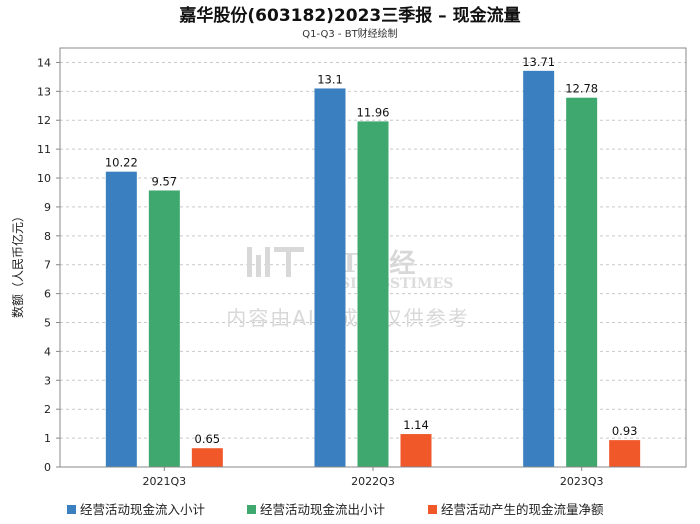 This screenshot has width=700, height=524. What do you see at coordinates (348, 288) in the screenshot?
I see `watermark: BT财经 BUSINESSTIMES 内容由AI生成，仅供参考` at bounding box center [348, 288].